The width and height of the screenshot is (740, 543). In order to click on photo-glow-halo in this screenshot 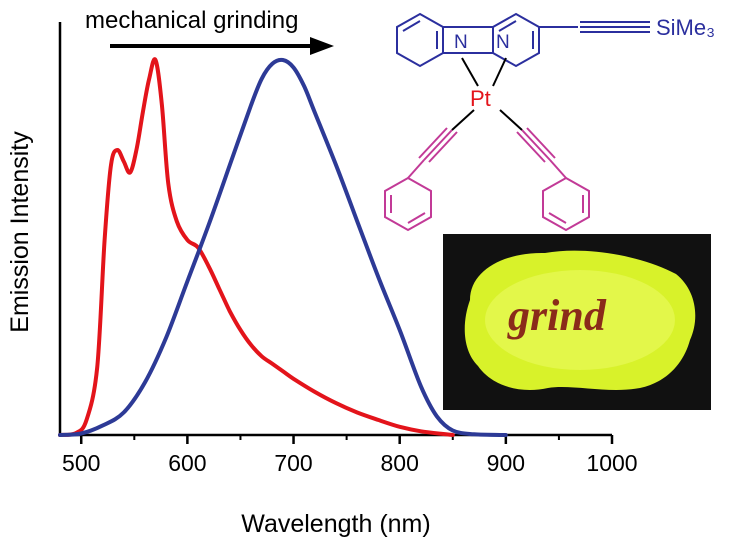, I will do `click(580, 320)`.